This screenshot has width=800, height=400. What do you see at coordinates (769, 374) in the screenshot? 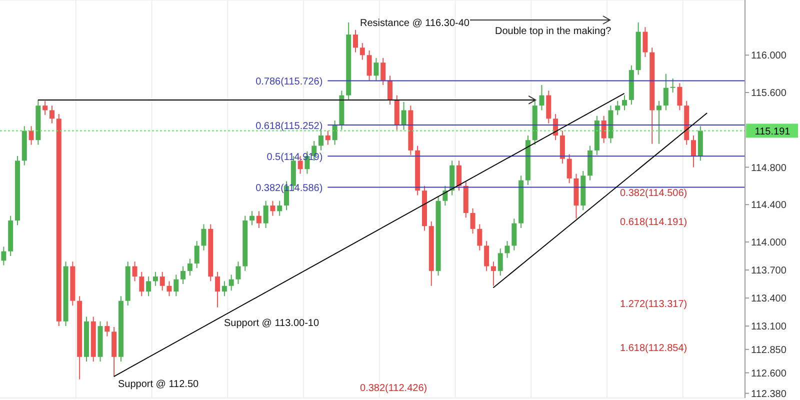
I see `y-tick-label: 112.600` at bounding box center [769, 374].